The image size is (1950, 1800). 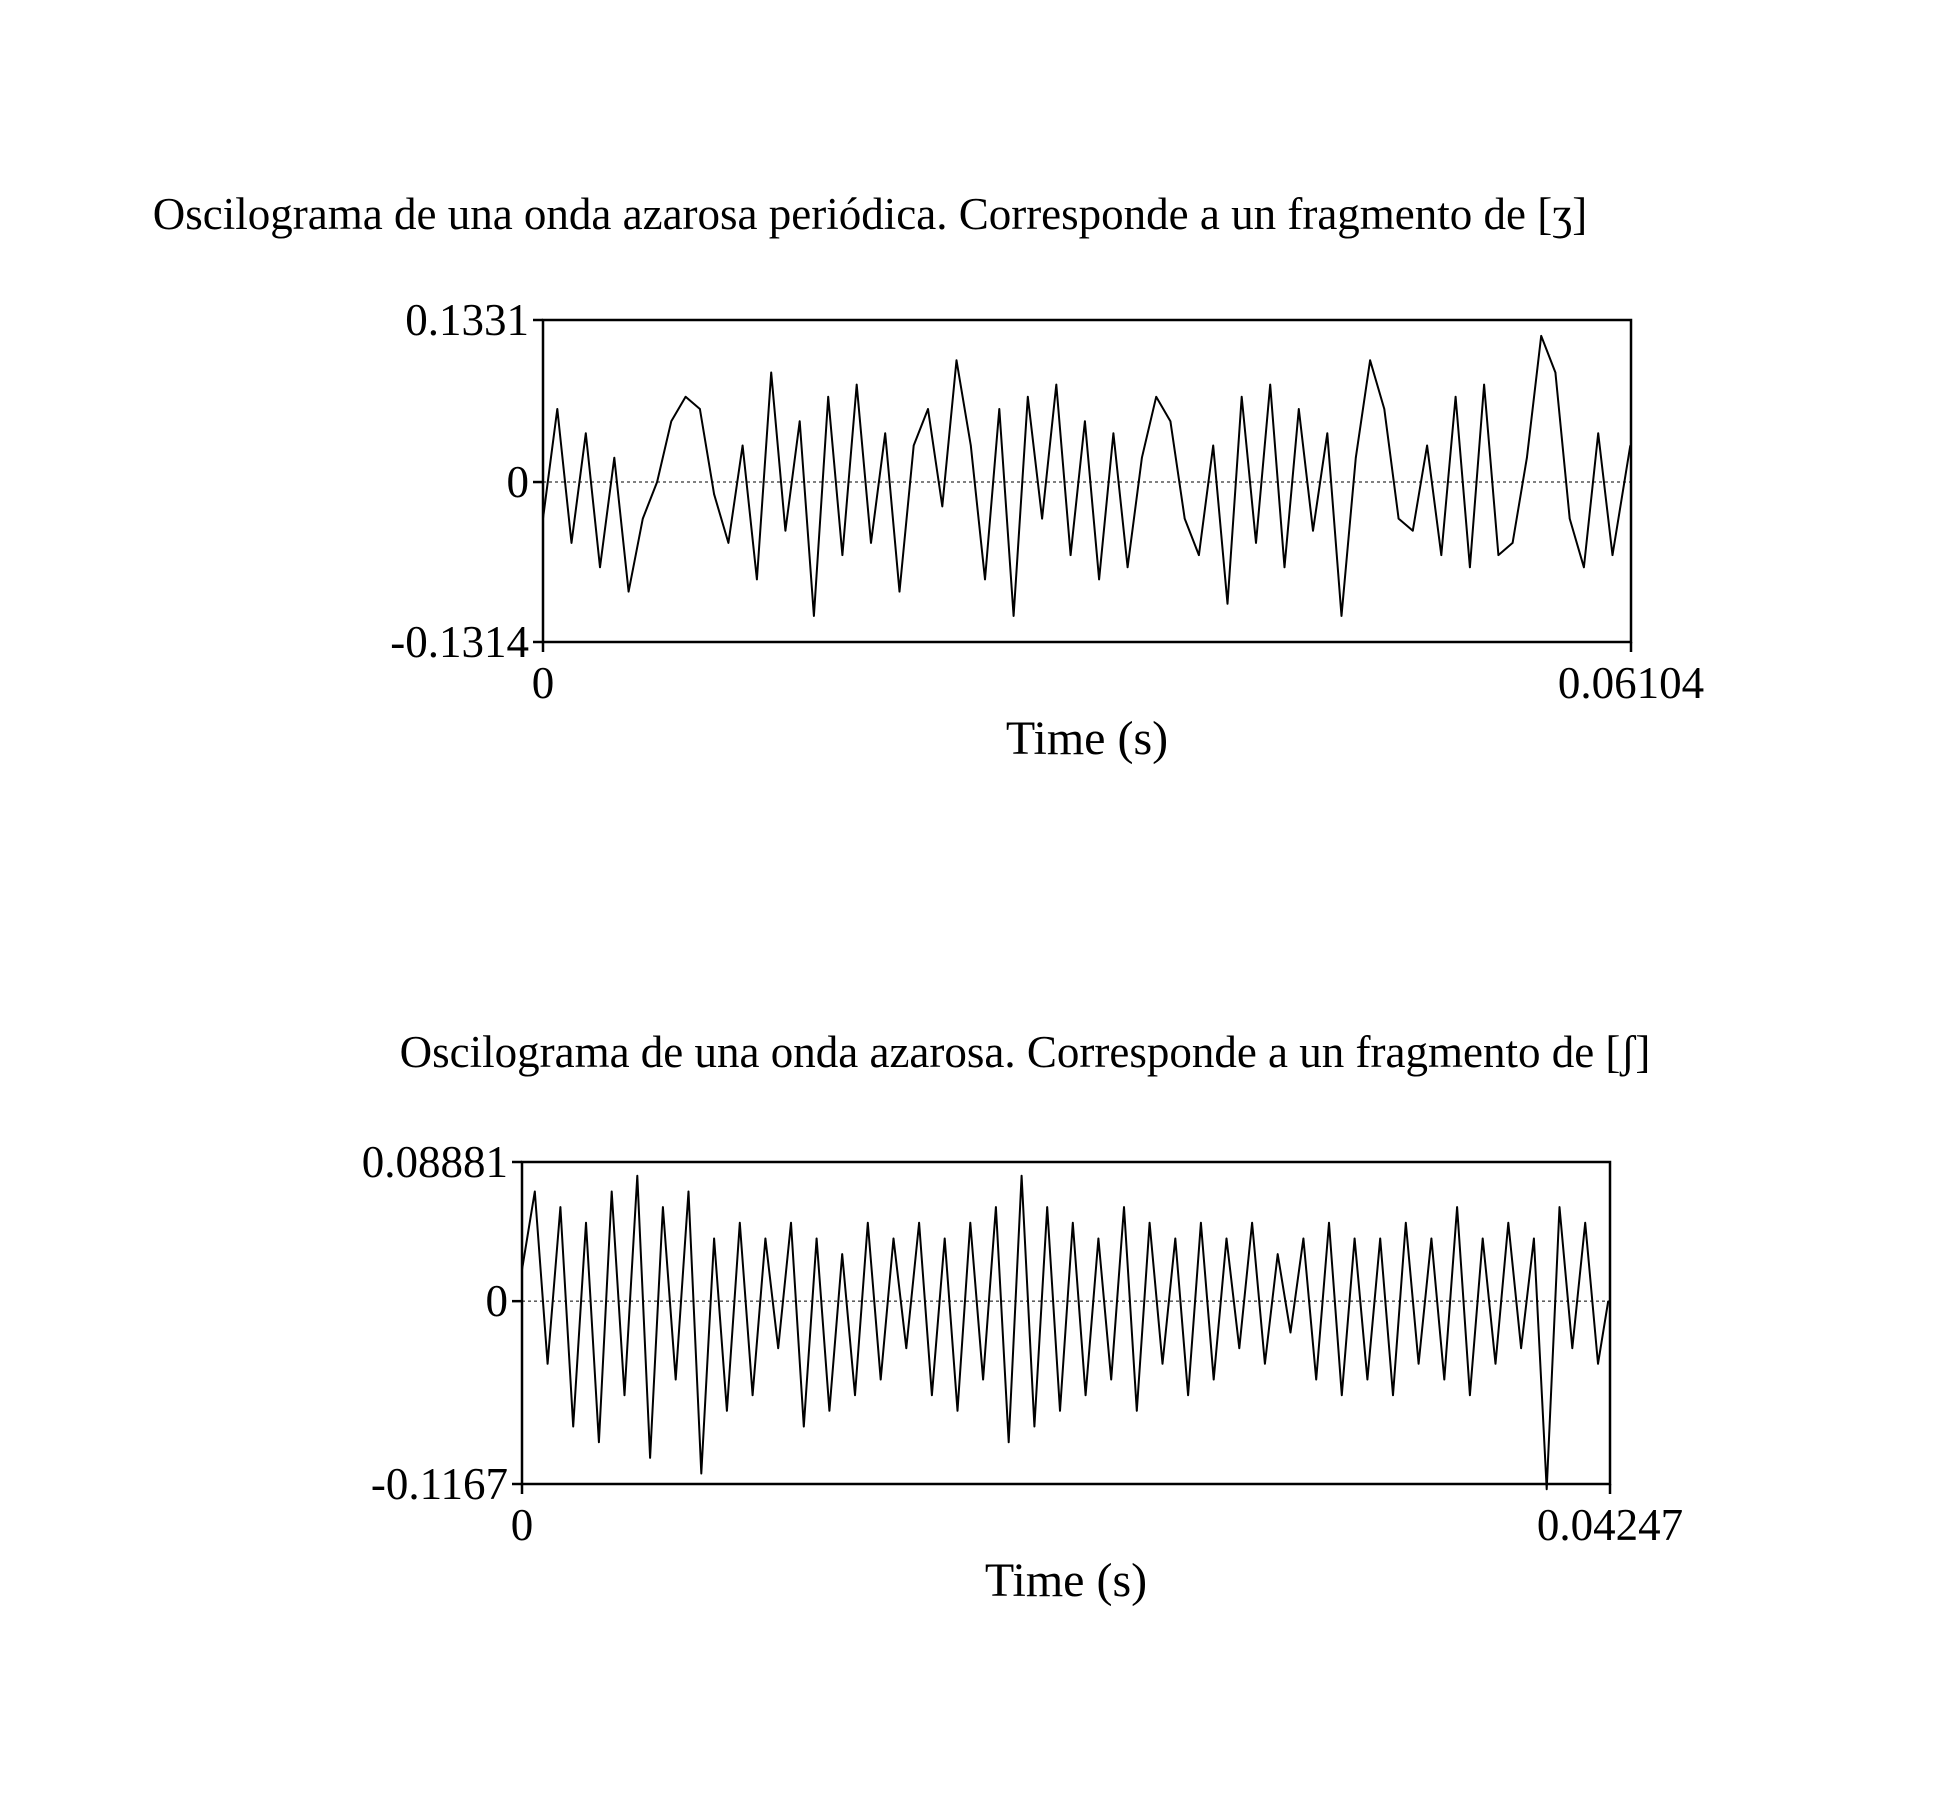 I want to click on chart-2-y-tick-zero: 0, so click(x=497, y=1301).